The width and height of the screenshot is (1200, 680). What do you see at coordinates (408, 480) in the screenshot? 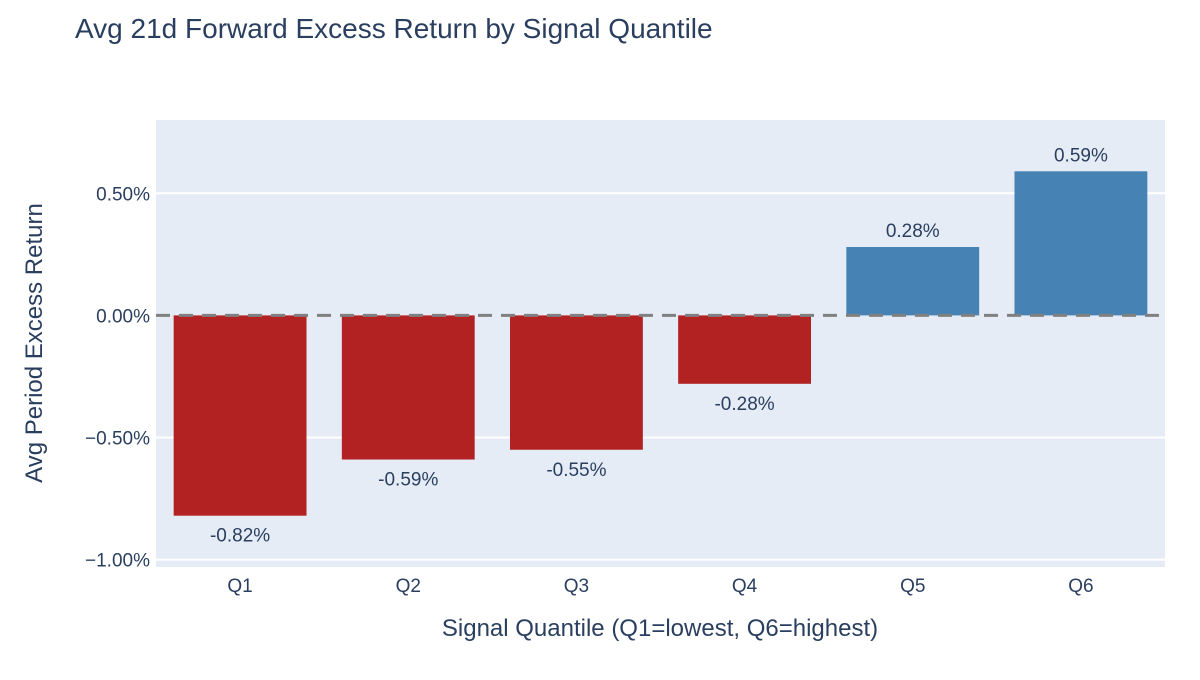
I see `data-label-q2: -0.59%` at bounding box center [408, 480].